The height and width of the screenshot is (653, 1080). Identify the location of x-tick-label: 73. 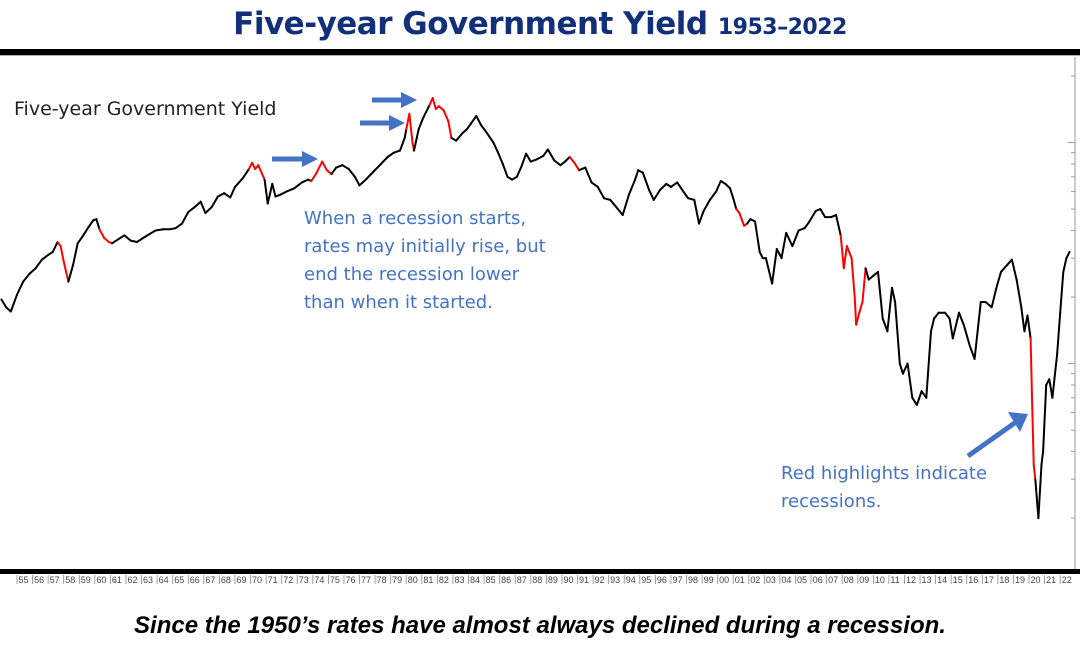
(304, 580).